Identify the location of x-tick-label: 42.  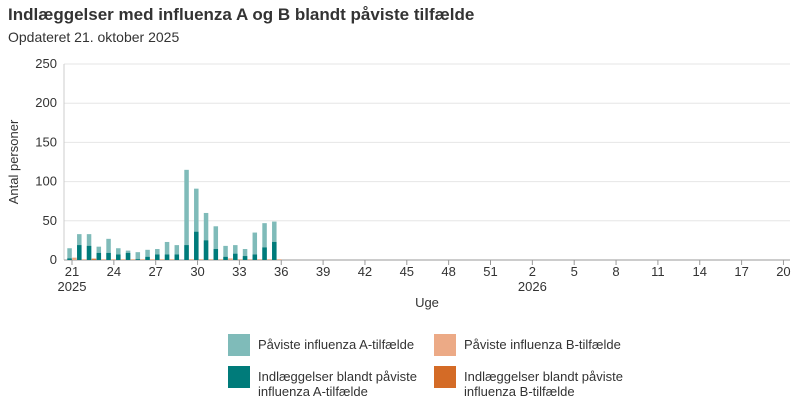
(365, 271).